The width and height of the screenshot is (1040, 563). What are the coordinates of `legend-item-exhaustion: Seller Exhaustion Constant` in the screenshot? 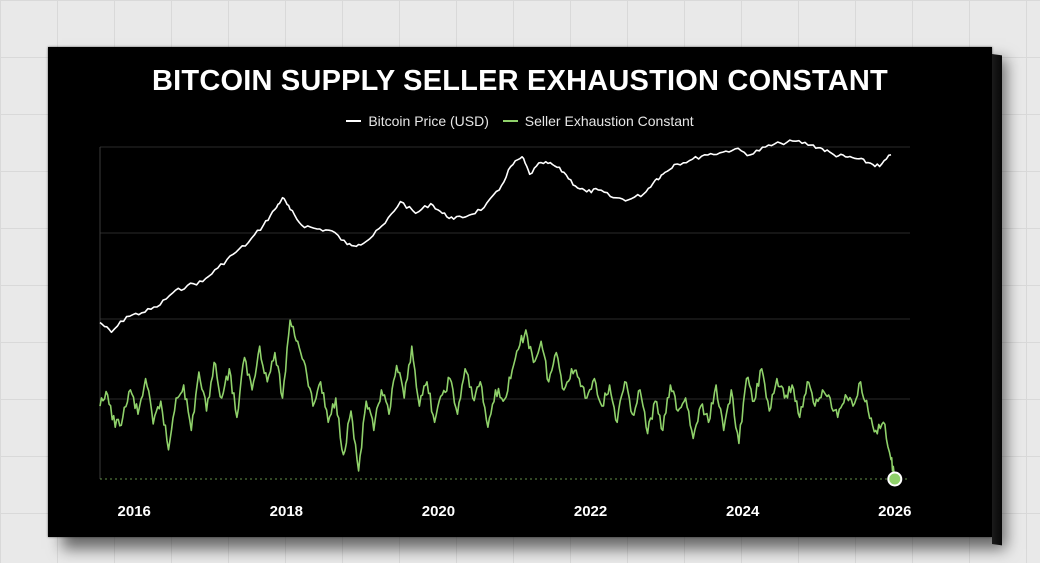 It's located at (598, 121).